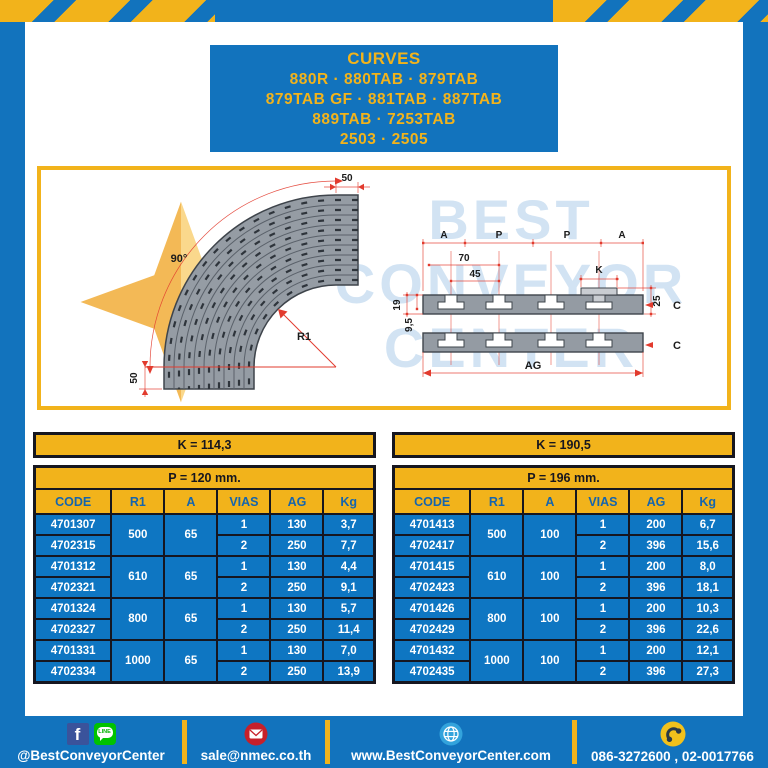 This screenshot has width=768, height=768. What do you see at coordinates (673, 734) in the screenshot?
I see `phone-icon` at bounding box center [673, 734].